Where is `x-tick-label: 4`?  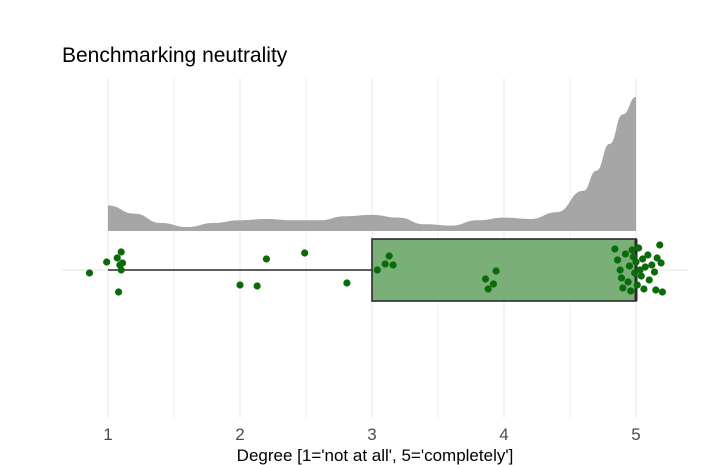 x-tick-label: 4 is located at coordinates (503, 434).